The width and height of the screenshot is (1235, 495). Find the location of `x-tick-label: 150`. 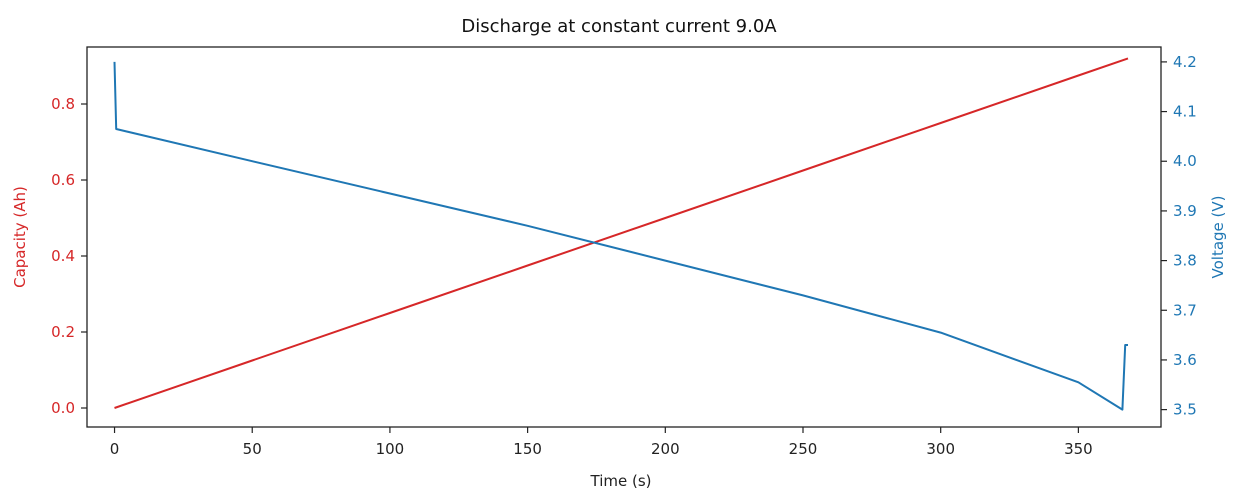

x-tick-label: 150 is located at coordinates (527, 449).